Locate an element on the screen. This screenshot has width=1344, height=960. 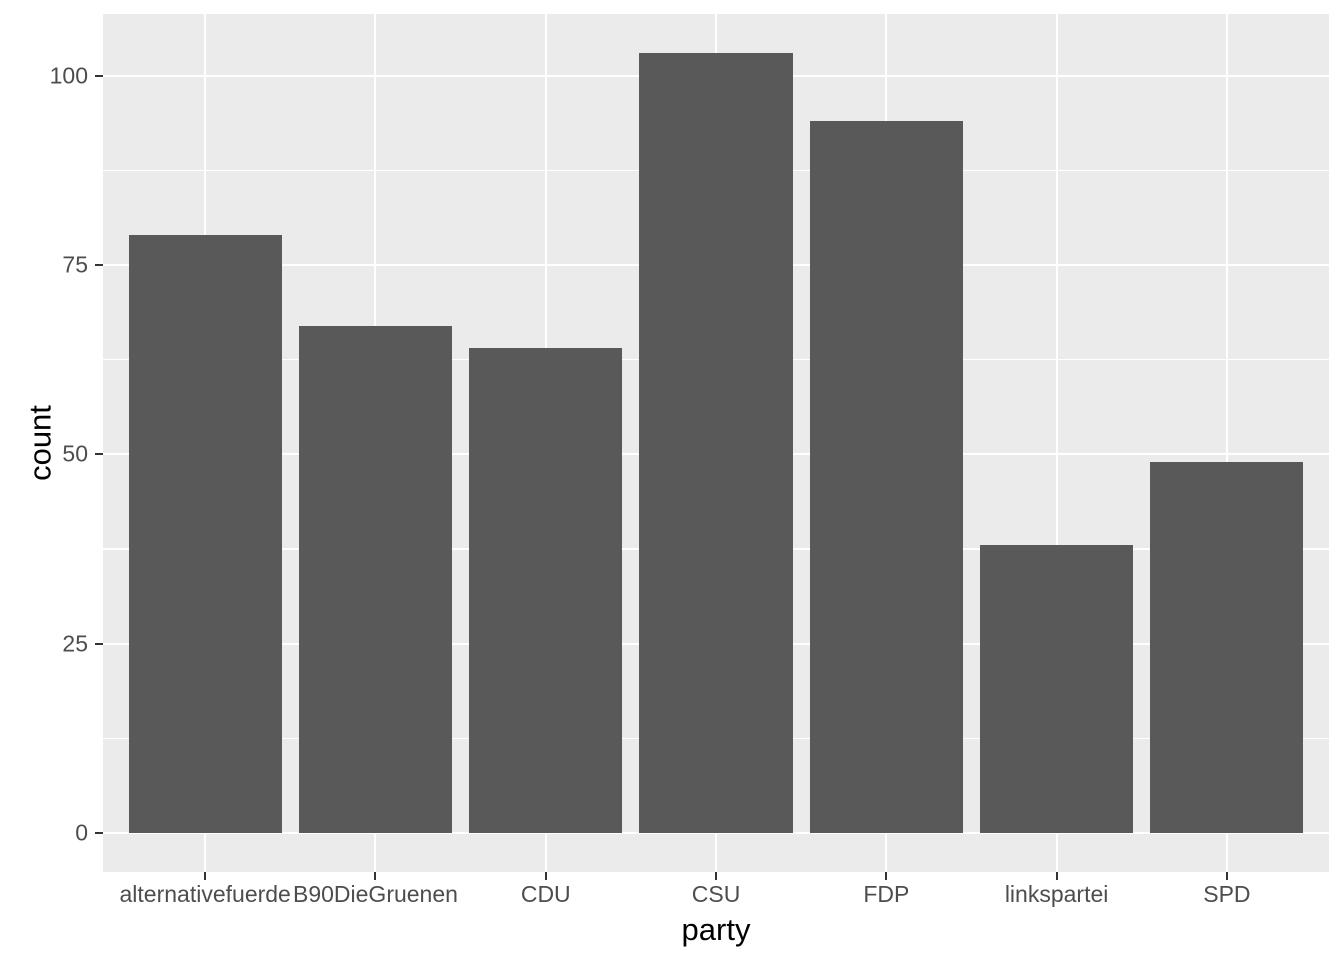
bar-CSU is located at coordinates (716, 442).